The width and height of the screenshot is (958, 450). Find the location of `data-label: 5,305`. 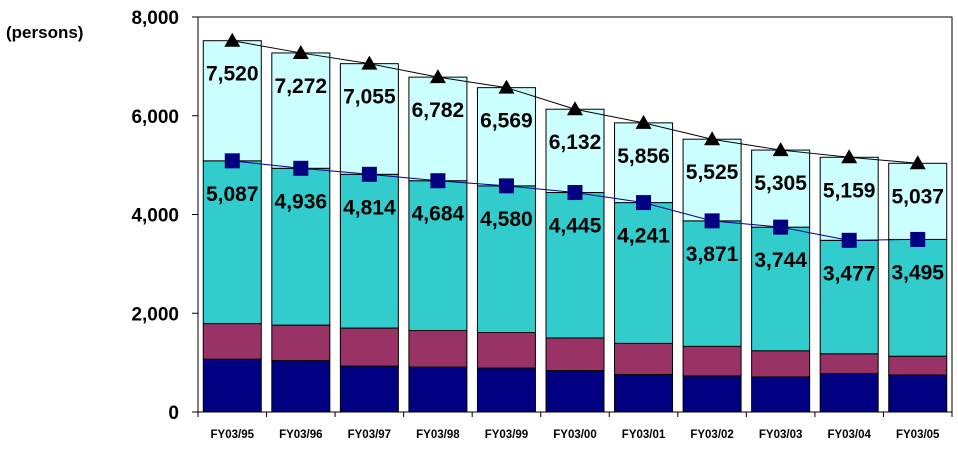

data-label: 5,305 is located at coordinates (780, 183).